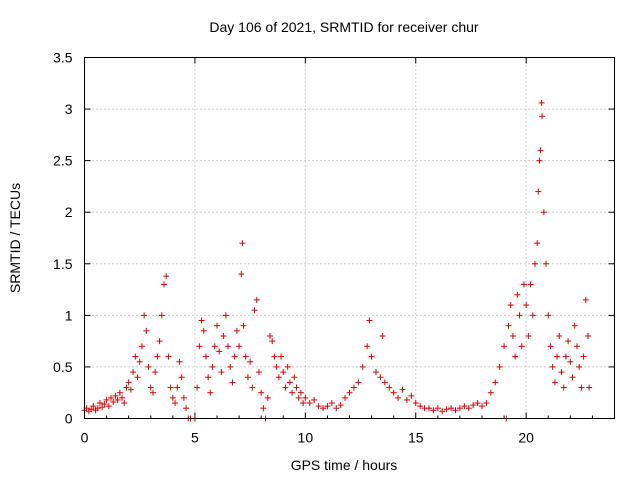 The image size is (640, 480). Describe the element at coordinates (526, 438) in the screenshot. I see `x-tick-label: 20` at that location.